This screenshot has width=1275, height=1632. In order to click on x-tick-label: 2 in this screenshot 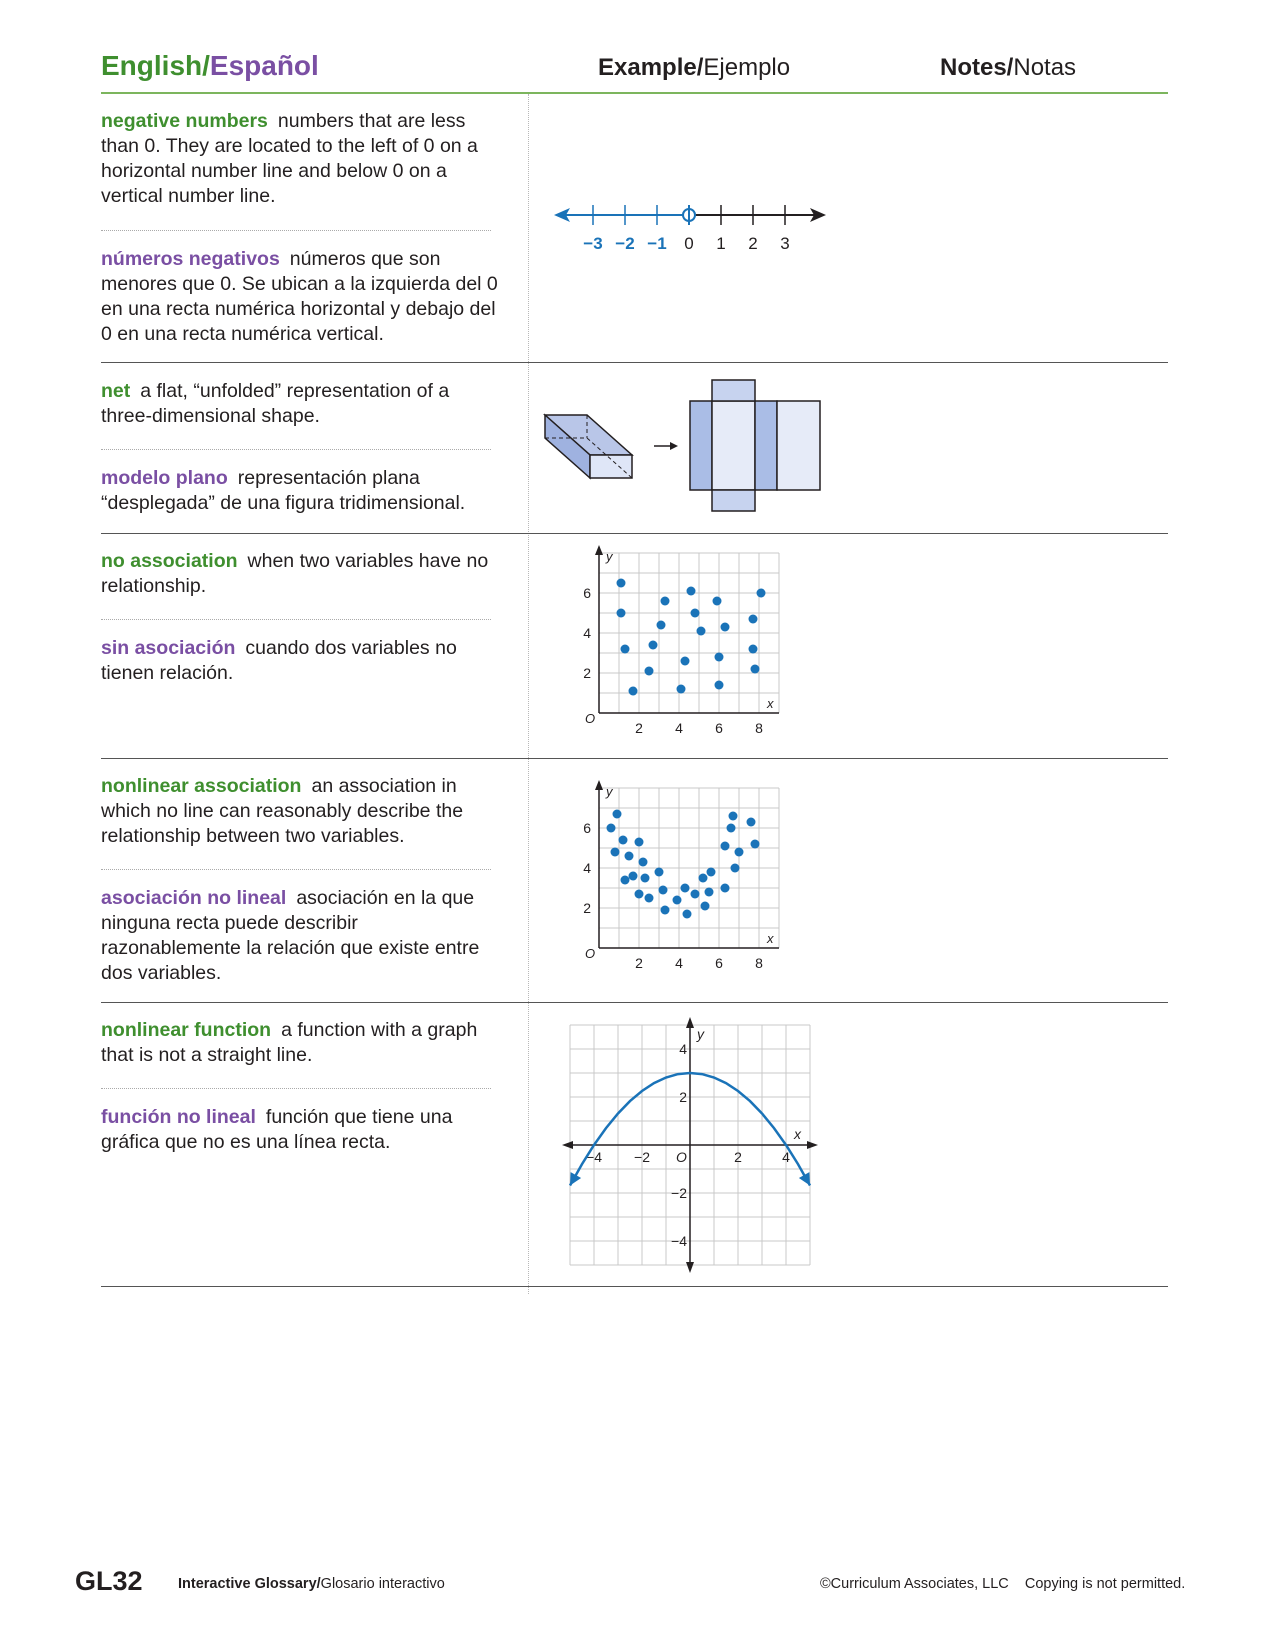, I will do `click(639, 728)`.